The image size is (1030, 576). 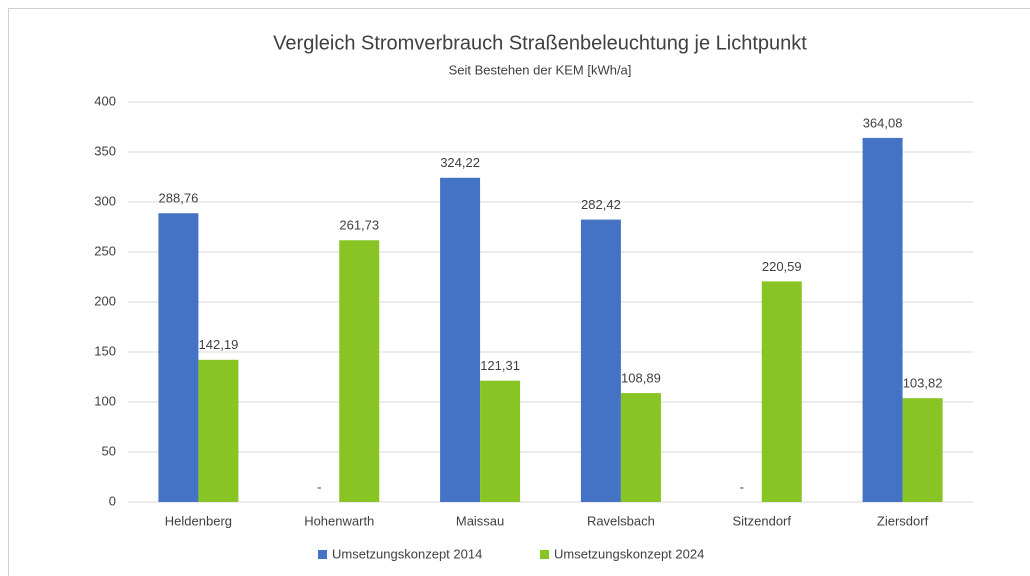 I want to click on data-label: 288,76, so click(x=179, y=198).